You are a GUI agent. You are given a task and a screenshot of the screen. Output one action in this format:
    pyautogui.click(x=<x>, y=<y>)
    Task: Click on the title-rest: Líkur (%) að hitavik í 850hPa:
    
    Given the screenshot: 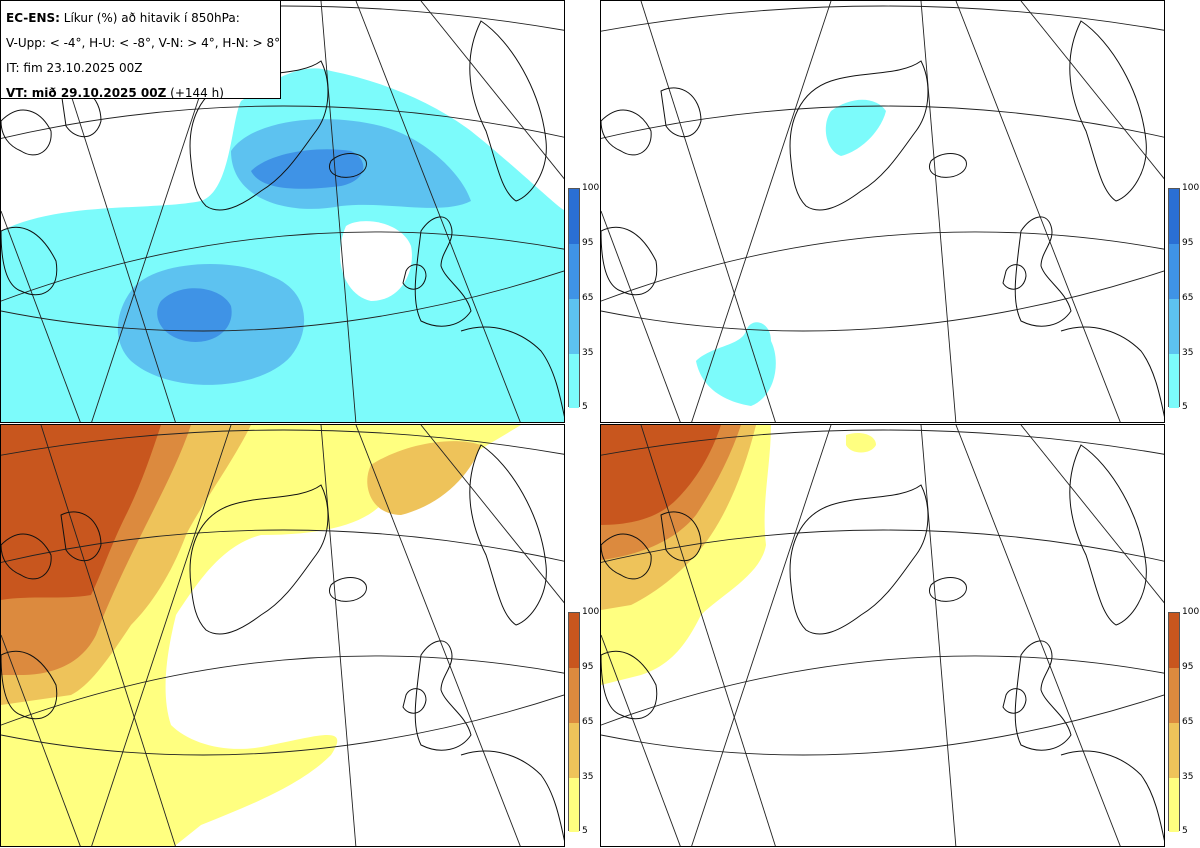 What is the action you would take?
    pyautogui.click(x=149, y=18)
    